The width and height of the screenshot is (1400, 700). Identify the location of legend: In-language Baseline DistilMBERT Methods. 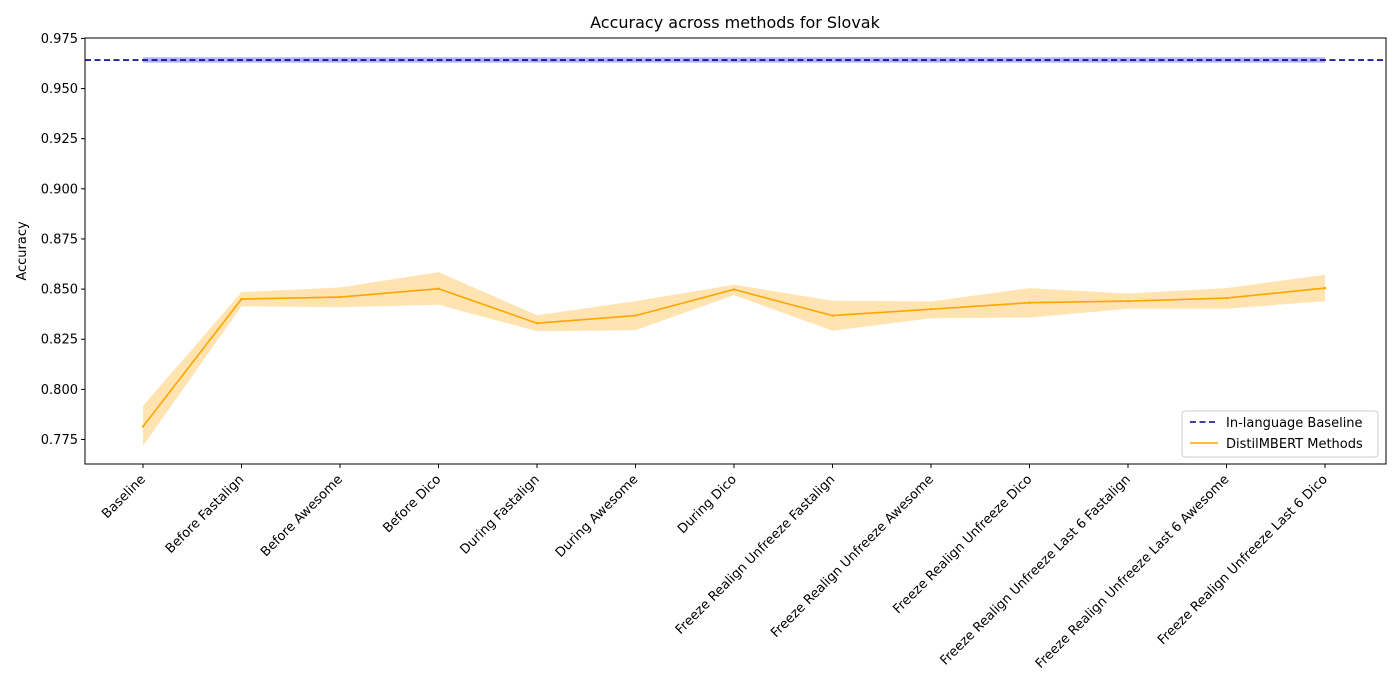
(1280, 434).